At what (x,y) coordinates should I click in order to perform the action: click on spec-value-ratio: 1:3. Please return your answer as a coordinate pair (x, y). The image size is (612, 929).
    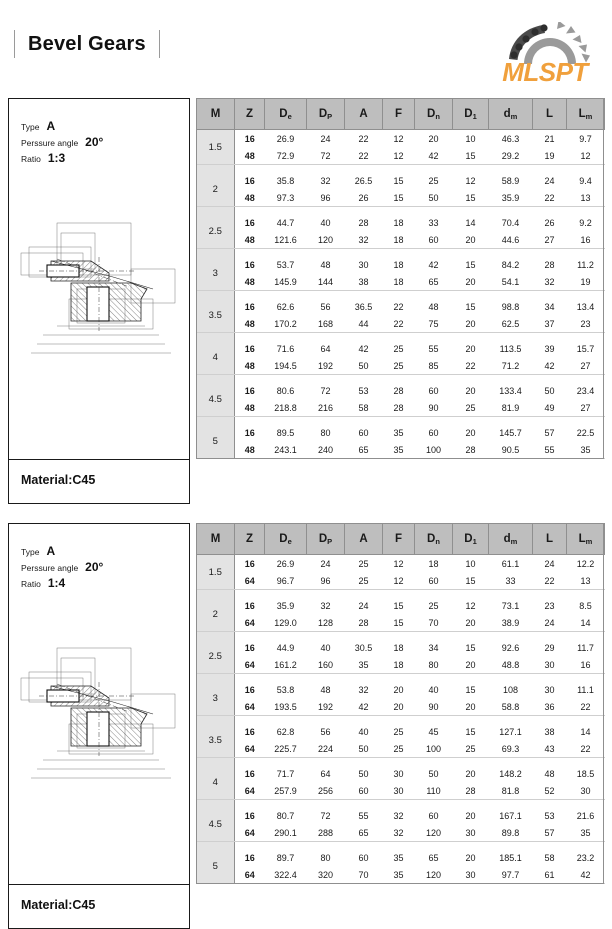
    Looking at the image, I should click on (56, 158).